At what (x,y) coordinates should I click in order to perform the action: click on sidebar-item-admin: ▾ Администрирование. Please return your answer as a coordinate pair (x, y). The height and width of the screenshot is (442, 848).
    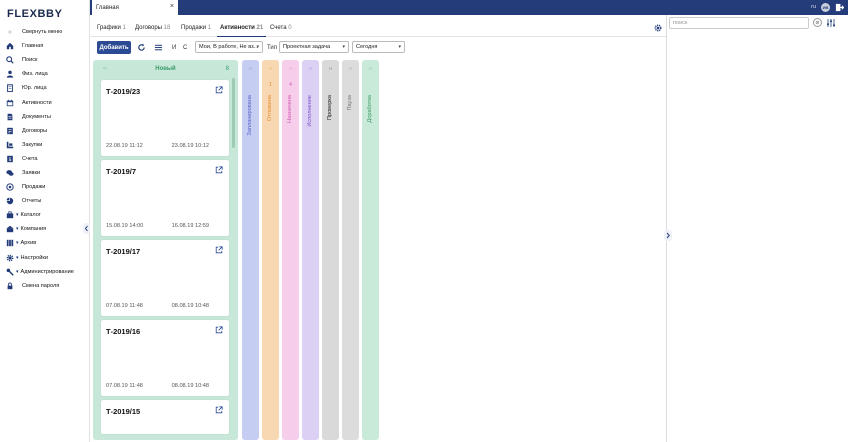
    Looking at the image, I should click on (45, 272).